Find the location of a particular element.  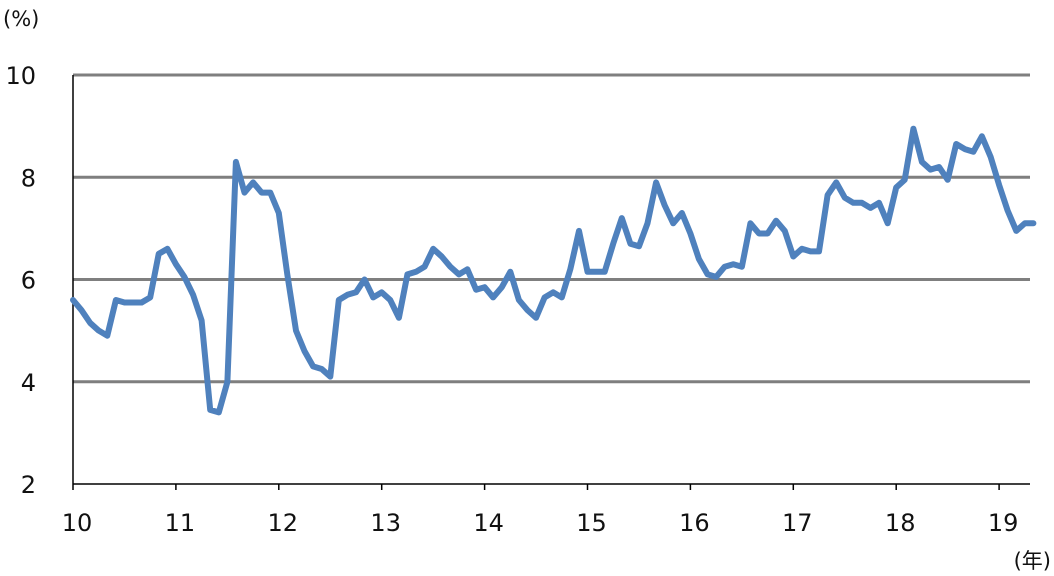

x-tick-label: 19 is located at coordinates (1003, 523).